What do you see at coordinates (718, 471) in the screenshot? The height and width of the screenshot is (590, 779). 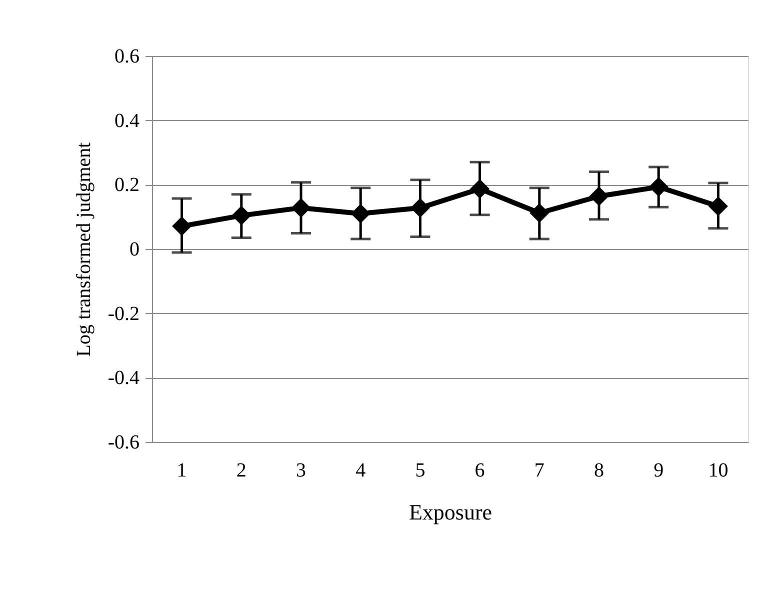 I see `x-tick-label: 10` at bounding box center [718, 471].